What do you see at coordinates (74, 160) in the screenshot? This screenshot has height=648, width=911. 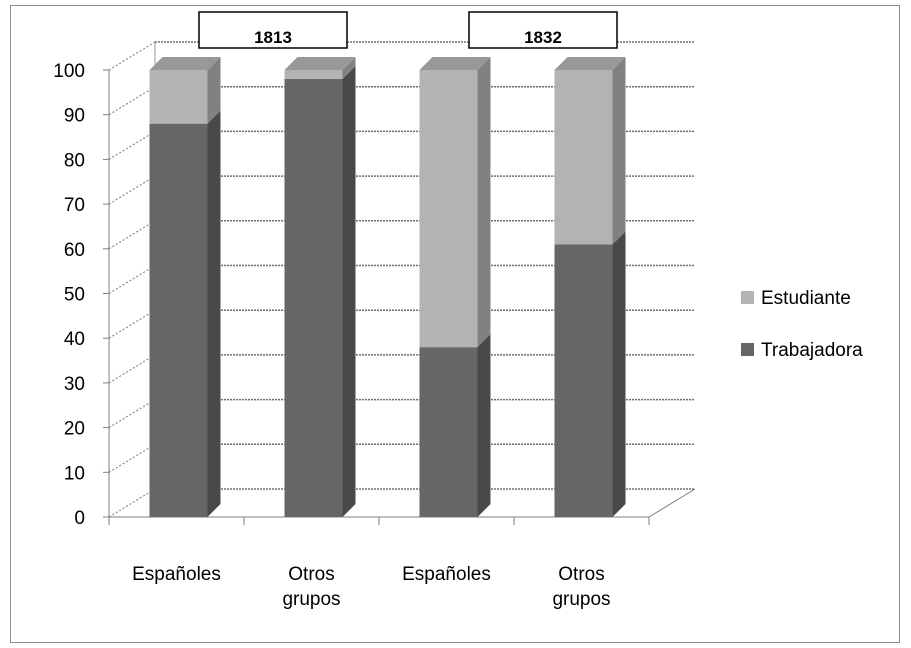 I see `y-tick-label: 80` at bounding box center [74, 160].